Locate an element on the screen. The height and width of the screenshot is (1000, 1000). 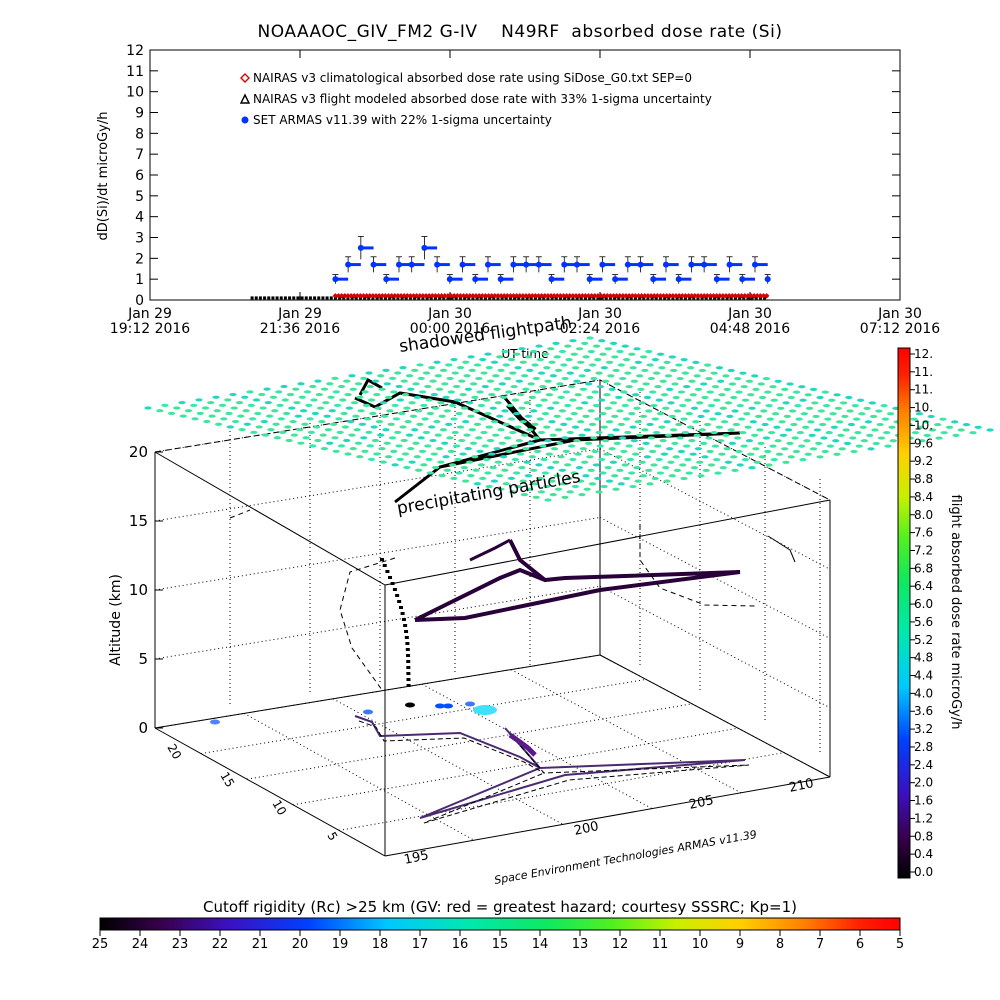
y-tick-label: 10 is located at coordinates (135, 93).